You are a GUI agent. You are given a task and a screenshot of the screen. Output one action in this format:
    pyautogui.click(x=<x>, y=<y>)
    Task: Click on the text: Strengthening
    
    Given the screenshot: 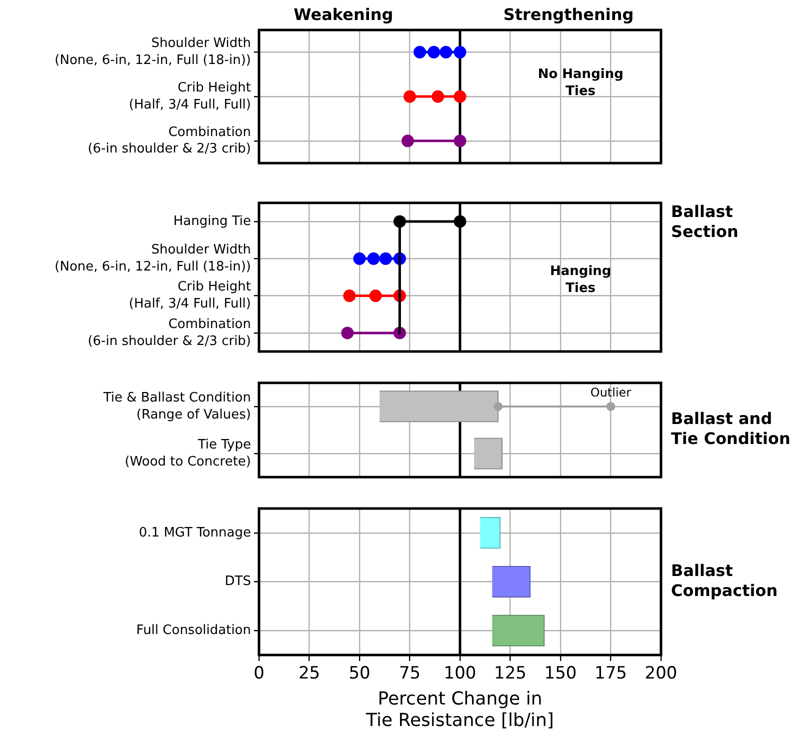 What is the action you would take?
    pyautogui.click(x=568, y=14)
    